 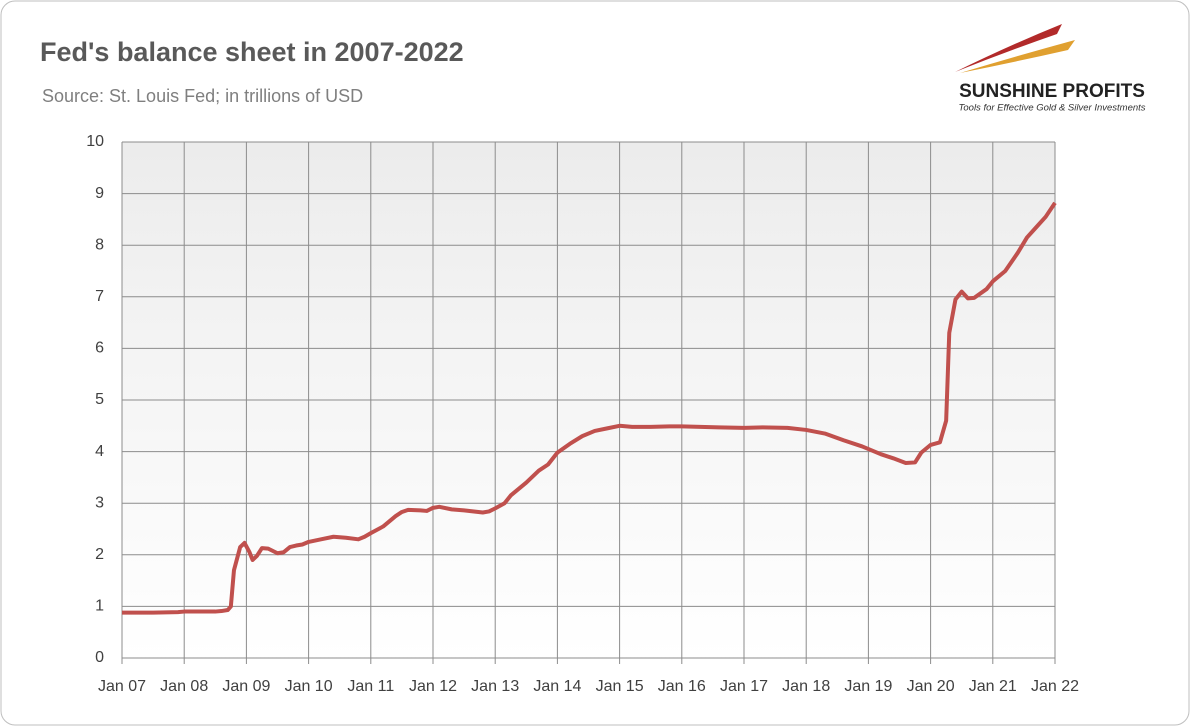 I want to click on x-tick-label: Jan 16, so click(x=682, y=686).